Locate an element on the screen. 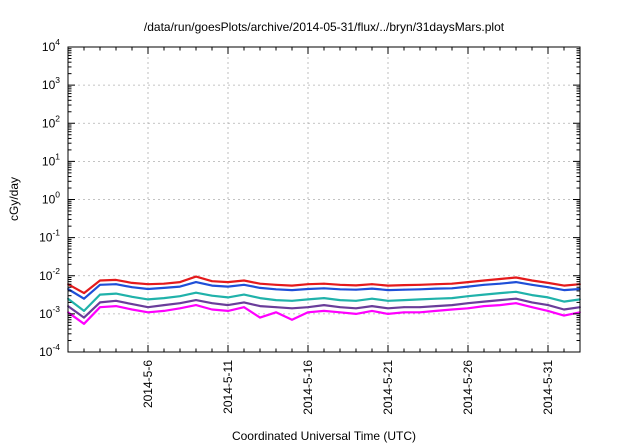 The image size is (640, 448). y-tick-label: 10⁻⁴ is located at coordinates (49, 350).